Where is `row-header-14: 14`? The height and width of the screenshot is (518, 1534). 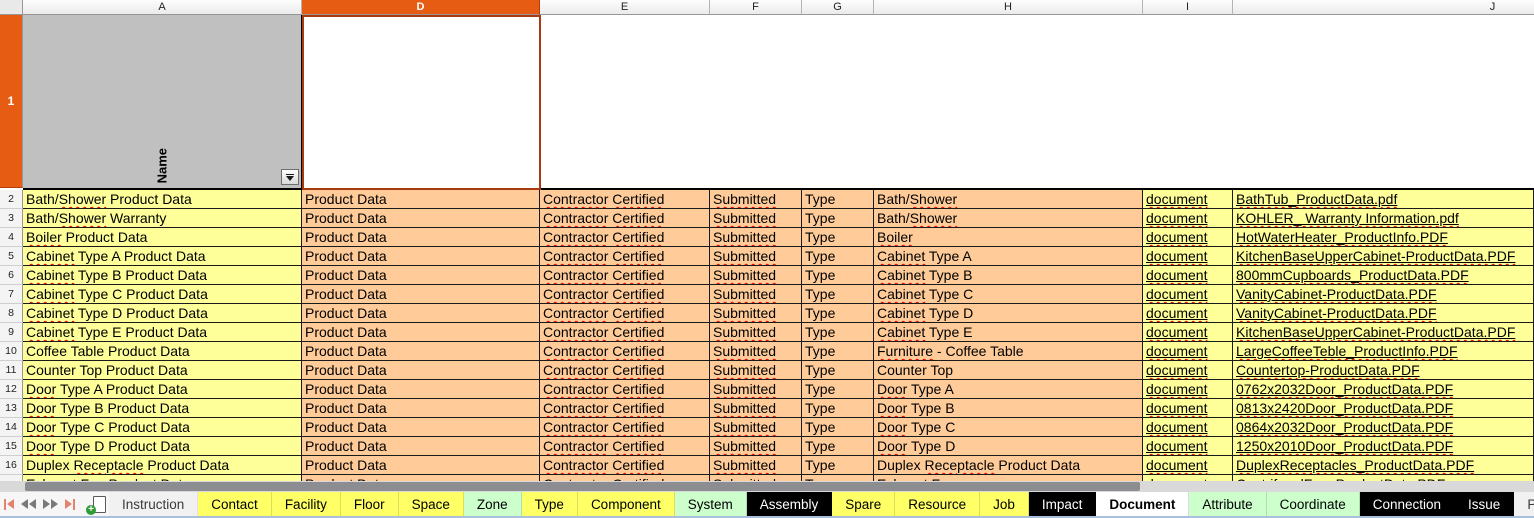
row-header-14: 14 is located at coordinates (11, 427).